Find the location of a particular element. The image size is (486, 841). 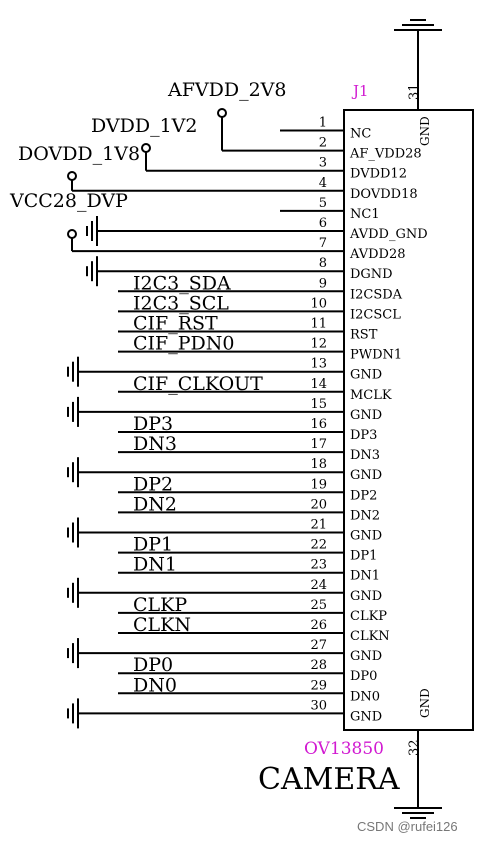

power-port-afvdd is located at coordinates (222, 113).